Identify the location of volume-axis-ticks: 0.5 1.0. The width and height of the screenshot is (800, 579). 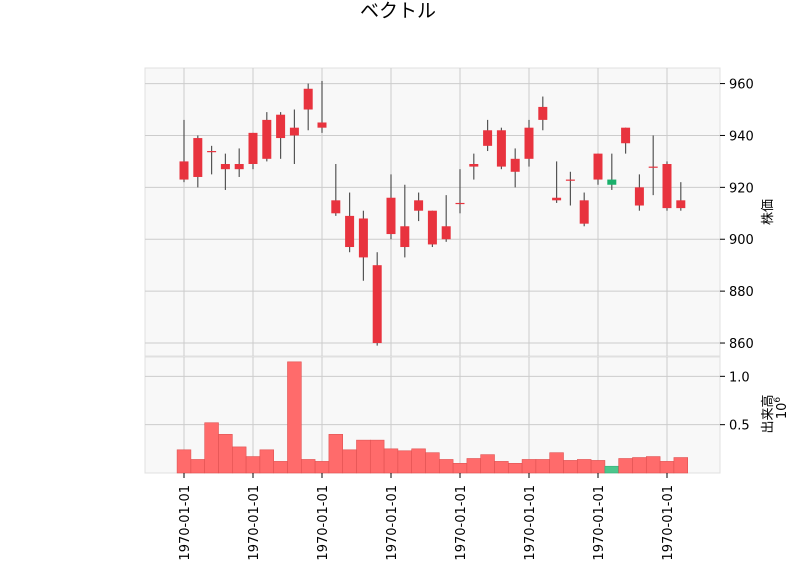
(735, 402).